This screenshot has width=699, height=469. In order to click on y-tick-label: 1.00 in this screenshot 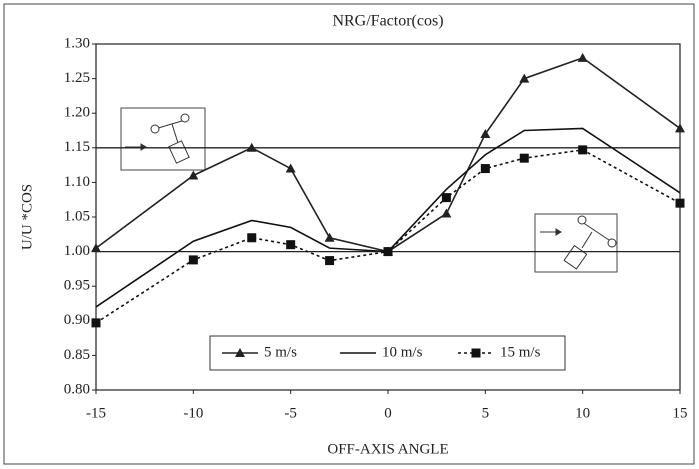, I will do `click(77, 251)`.